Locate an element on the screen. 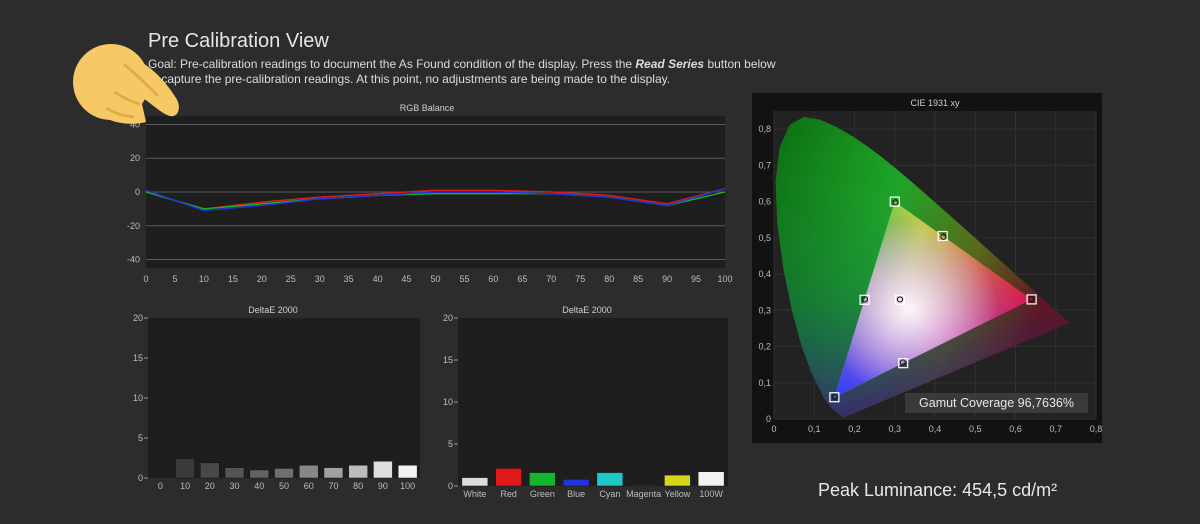  cie-y-tick-label: 0 is located at coordinates (768, 419).